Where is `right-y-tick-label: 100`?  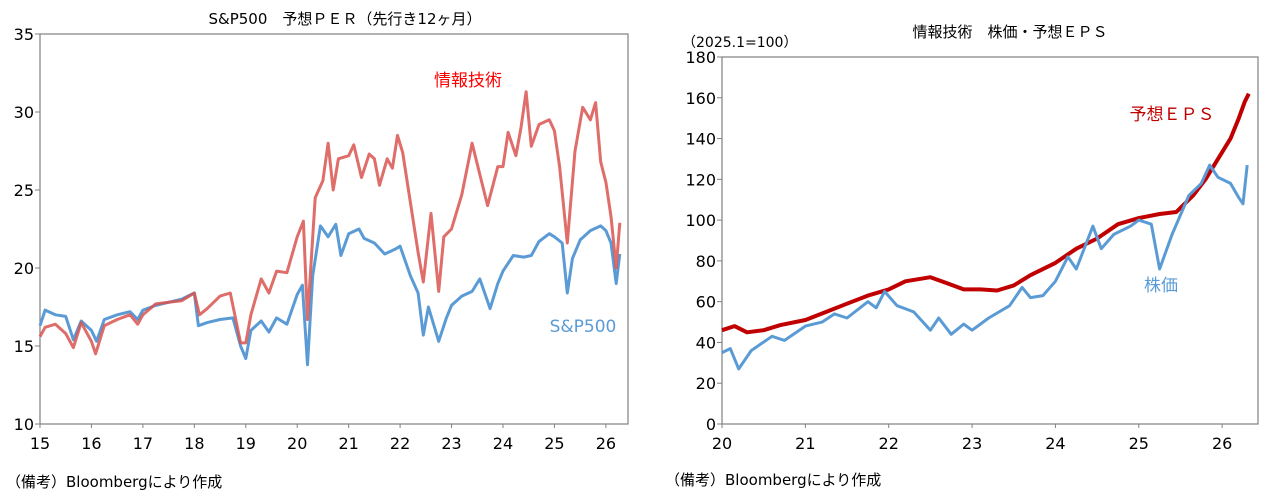 right-y-tick-label: 100 is located at coordinates (700, 220).